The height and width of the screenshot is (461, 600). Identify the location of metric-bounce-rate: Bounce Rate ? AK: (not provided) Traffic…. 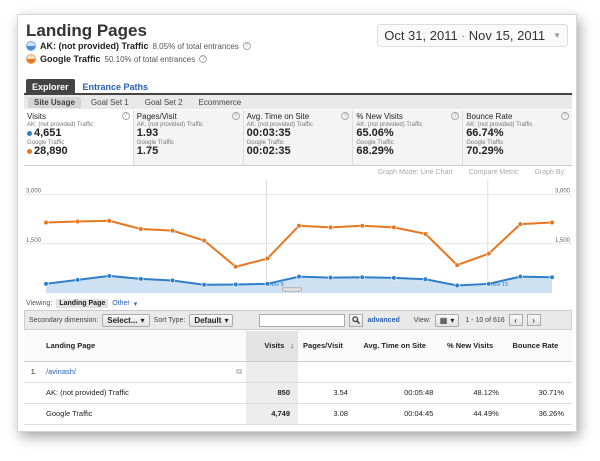
(517, 137).